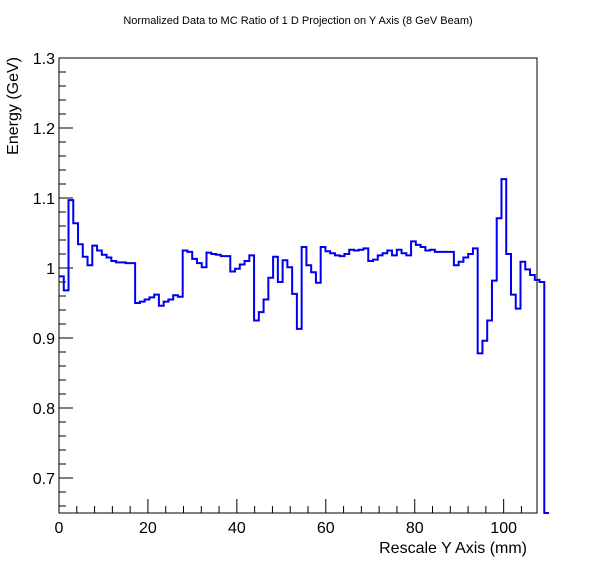  I want to click on x-axis-label: Rescale Y Axis (mm), so click(453, 548).